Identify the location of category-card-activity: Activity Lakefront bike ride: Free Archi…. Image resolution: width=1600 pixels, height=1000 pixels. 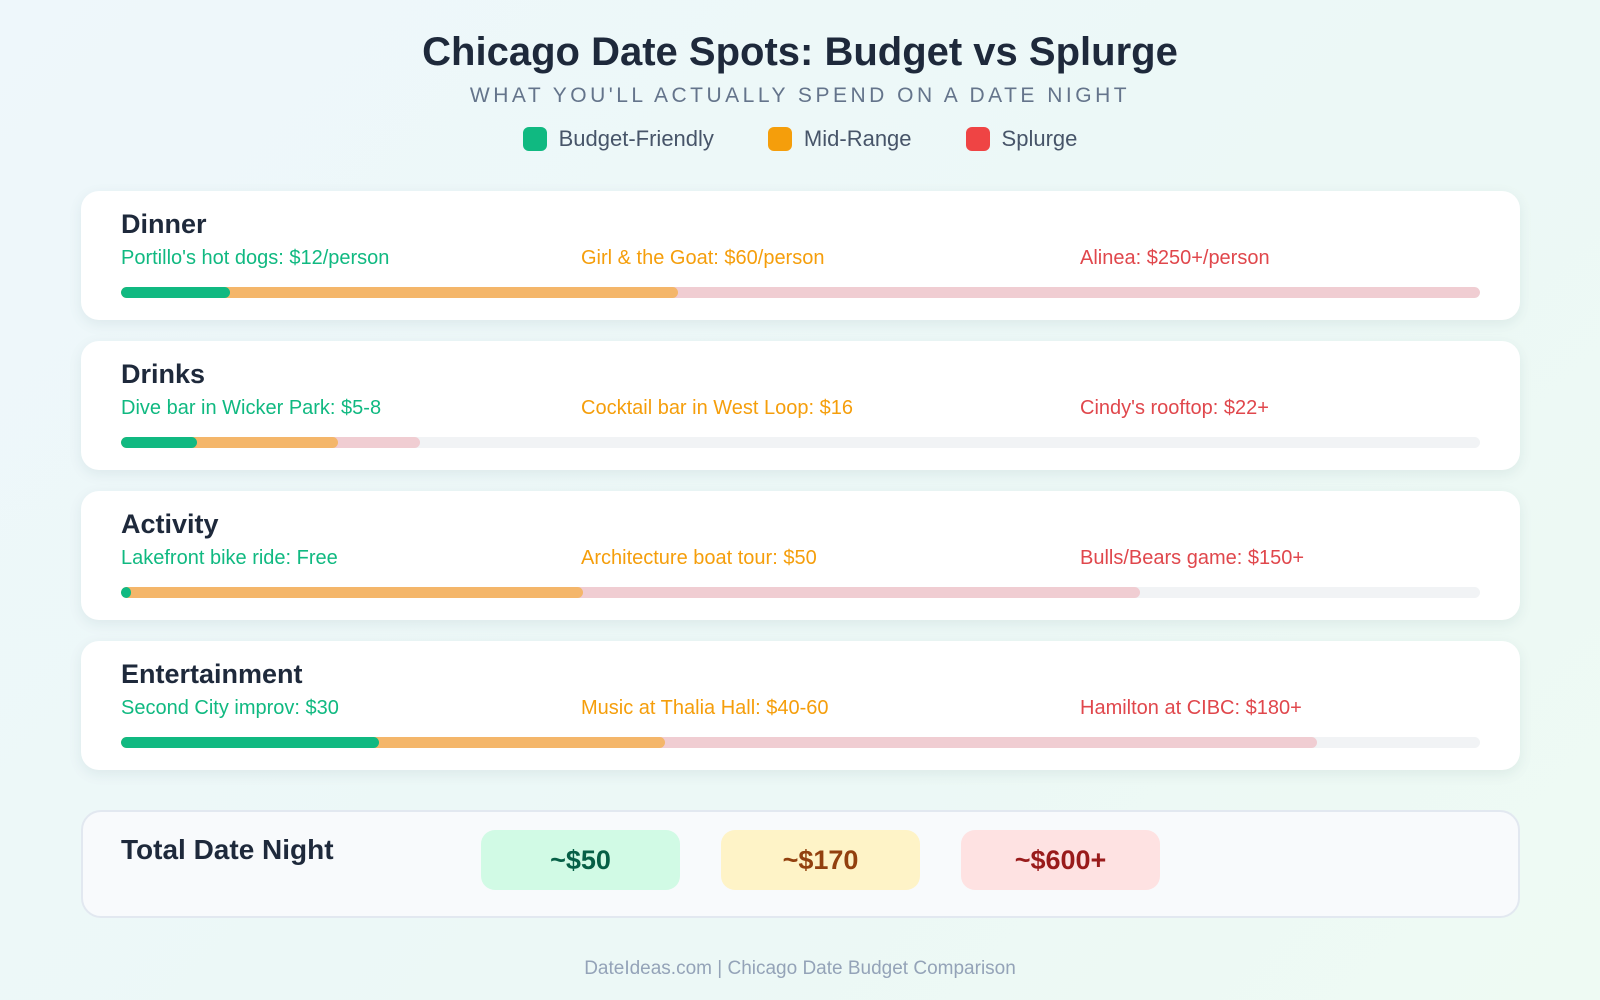
(800, 555).